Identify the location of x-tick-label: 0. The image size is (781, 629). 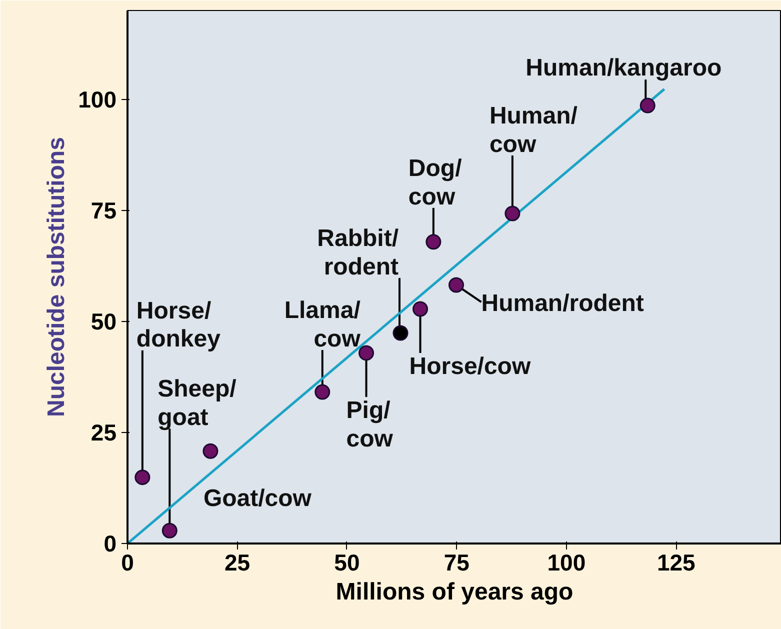
(127, 563).